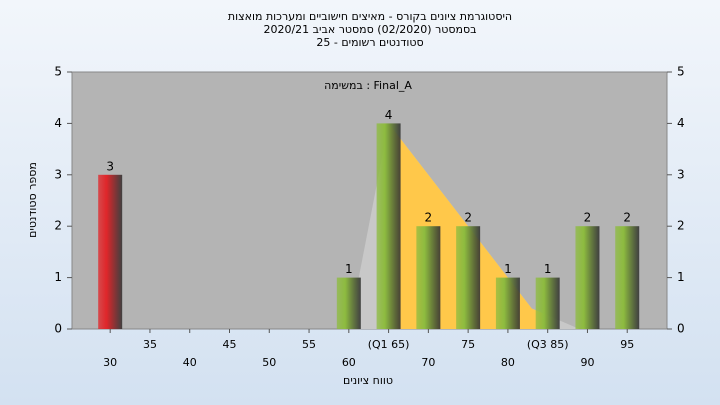 This screenshot has height=405, width=720. I want to click on x-tick-label: (Q3 85), so click(548, 344).